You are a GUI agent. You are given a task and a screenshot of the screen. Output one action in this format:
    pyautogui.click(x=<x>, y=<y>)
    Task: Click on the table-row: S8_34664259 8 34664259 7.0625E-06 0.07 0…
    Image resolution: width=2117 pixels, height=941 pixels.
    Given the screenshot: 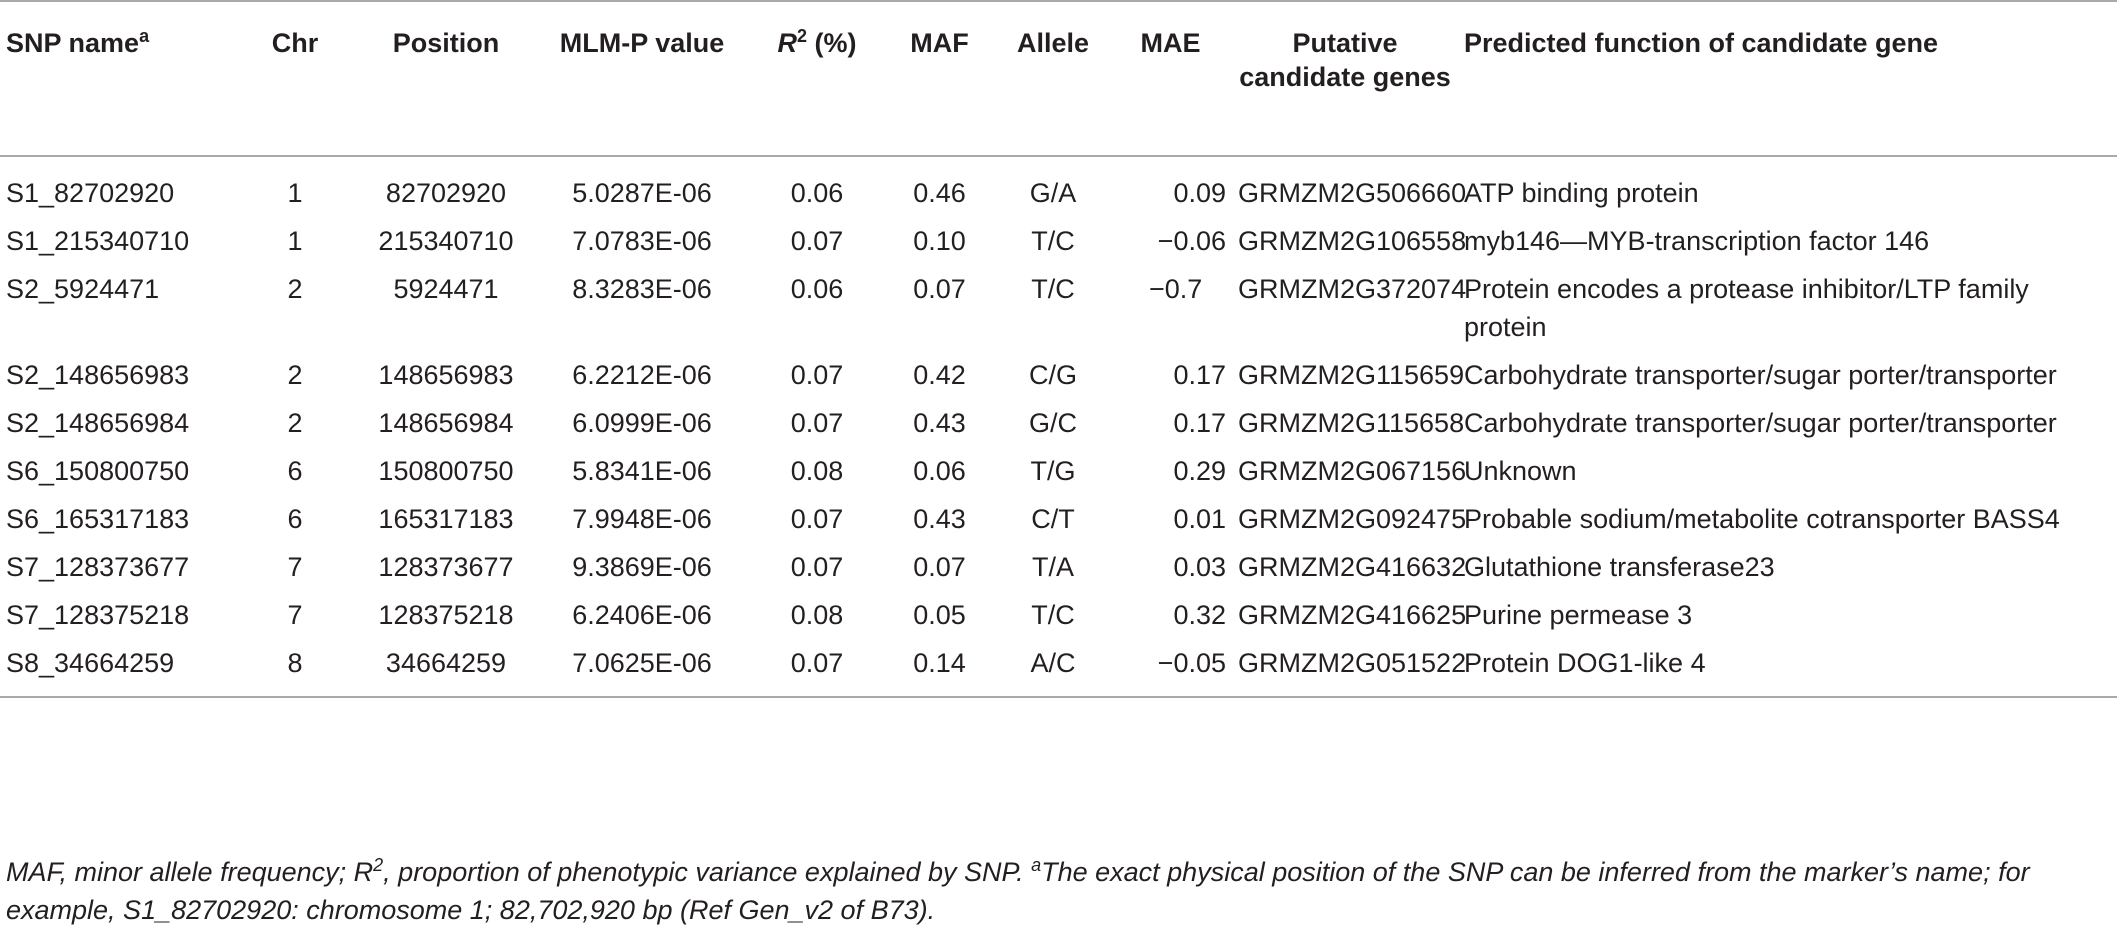 What is the action you would take?
    pyautogui.click(x=1058, y=670)
    